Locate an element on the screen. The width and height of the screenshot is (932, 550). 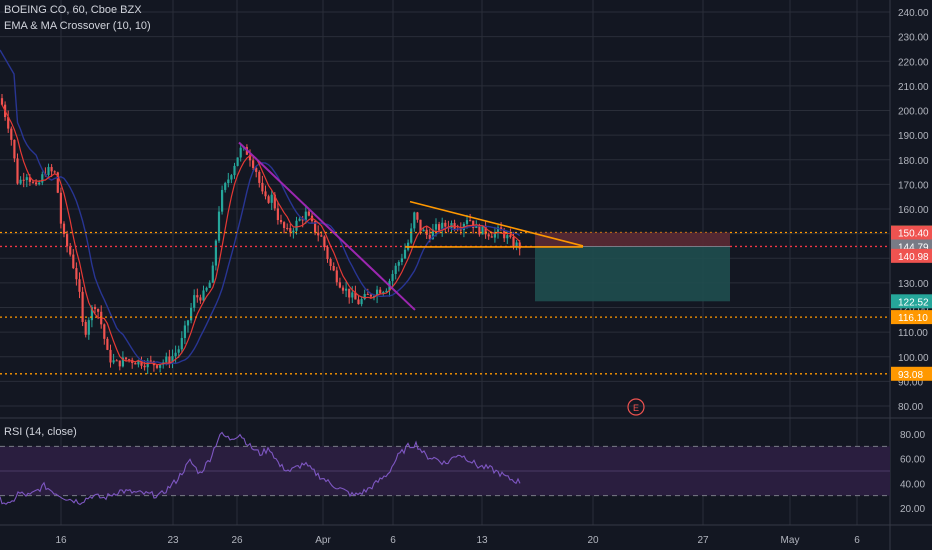
symbol-legend: BOEING CO, 60, Cboe BZX is located at coordinates (73, 10).